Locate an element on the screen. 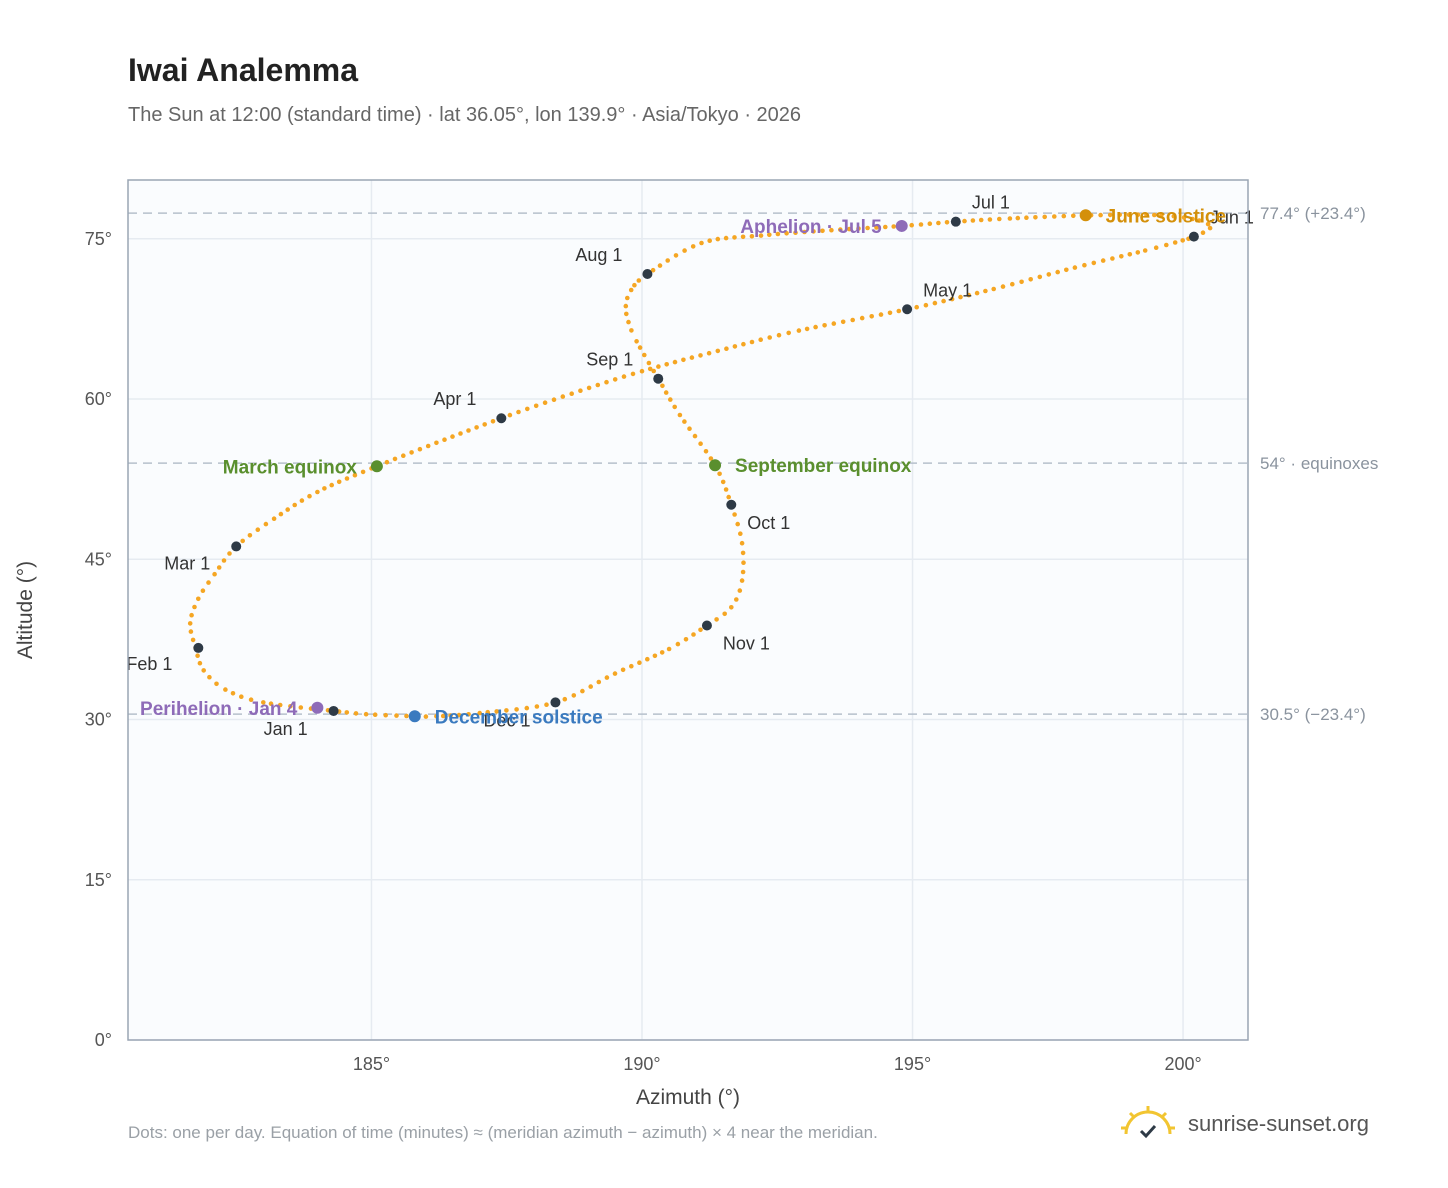  x-tick-label: 195° is located at coordinates (912, 1064).